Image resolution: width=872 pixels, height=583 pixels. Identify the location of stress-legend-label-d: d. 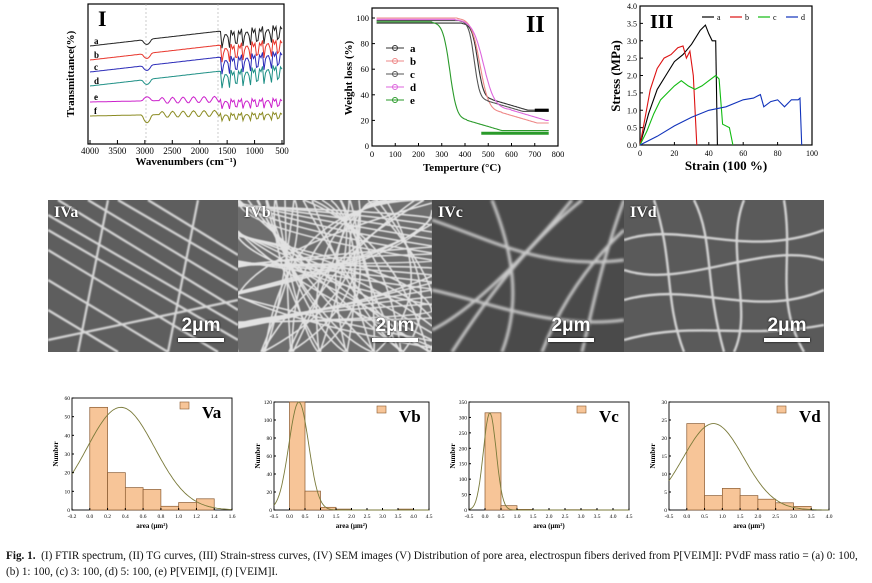
(803, 17).